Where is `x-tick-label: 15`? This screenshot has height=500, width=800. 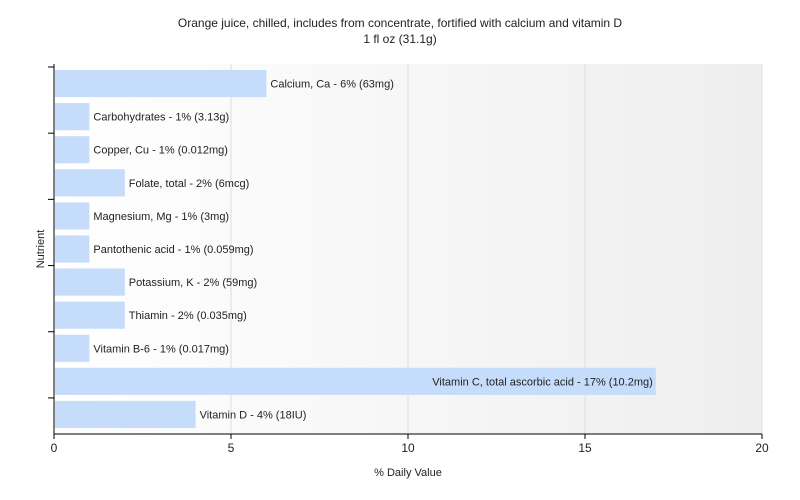
x-tick-label: 15 is located at coordinates (585, 448).